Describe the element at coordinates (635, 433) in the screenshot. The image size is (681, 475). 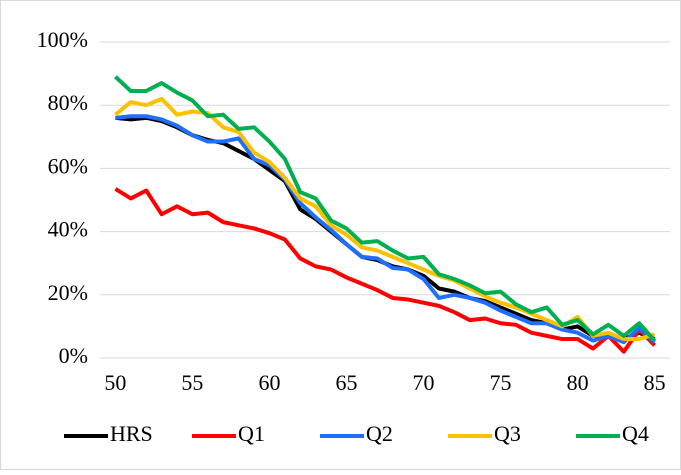
I see `legend-label: Q4` at that location.